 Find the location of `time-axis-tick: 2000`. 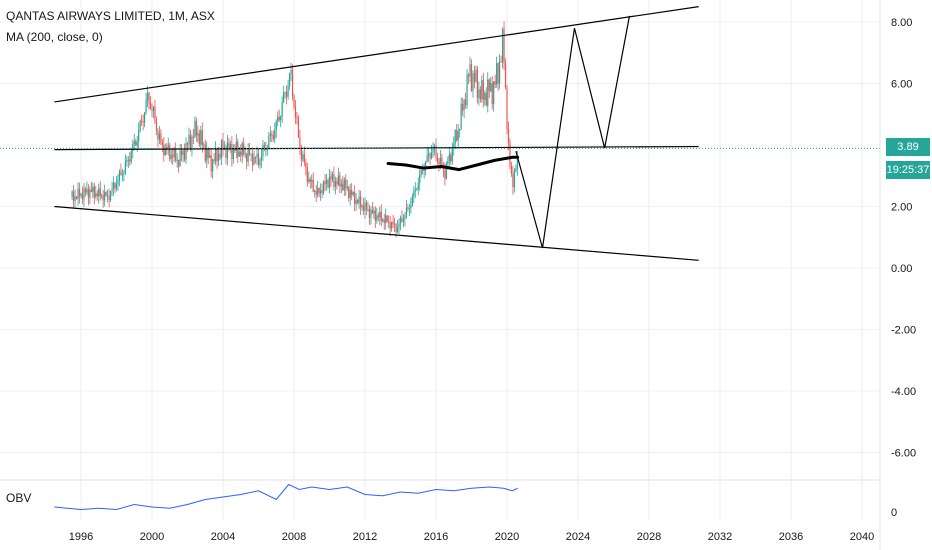

time-axis-tick: 2000 is located at coordinates (152, 537).